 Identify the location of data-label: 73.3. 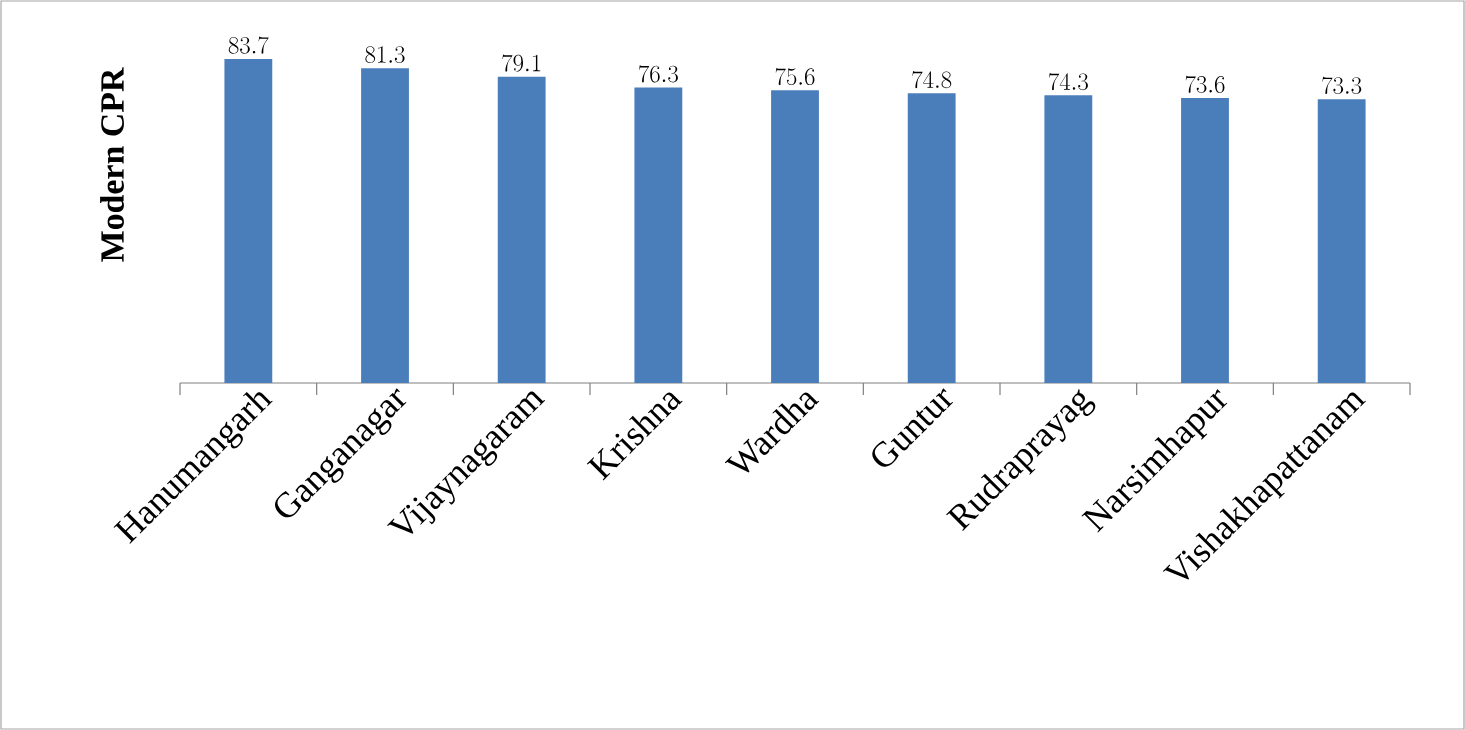
(1342, 85).